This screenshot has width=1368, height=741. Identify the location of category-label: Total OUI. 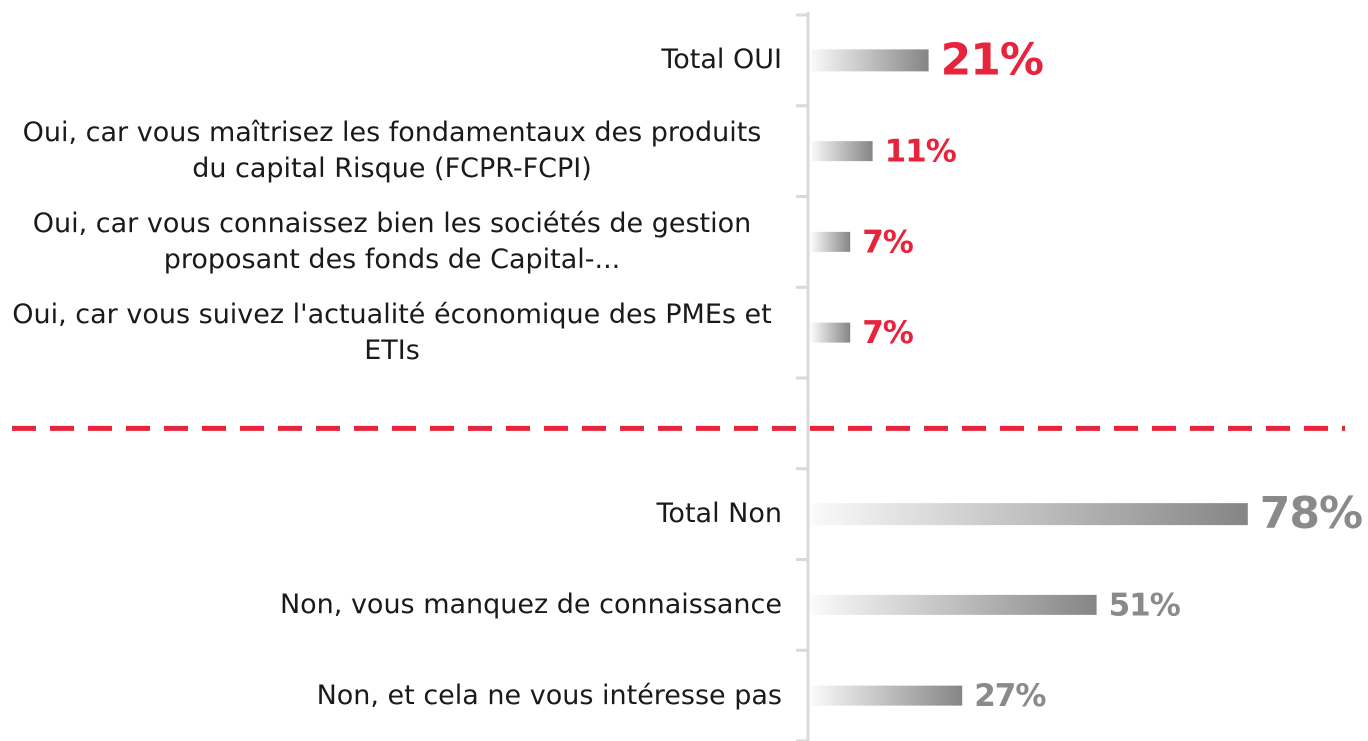
(391, 60).